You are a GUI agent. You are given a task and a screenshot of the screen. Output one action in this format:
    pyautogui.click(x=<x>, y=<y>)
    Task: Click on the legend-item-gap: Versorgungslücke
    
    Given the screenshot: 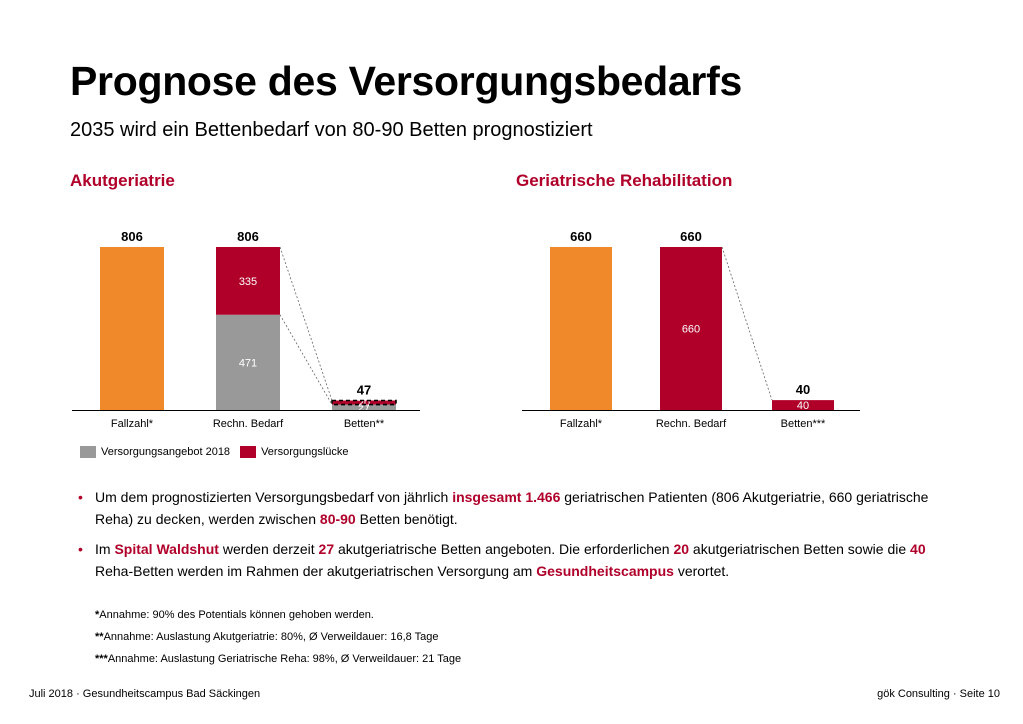 What is the action you would take?
    pyautogui.click(x=294, y=452)
    